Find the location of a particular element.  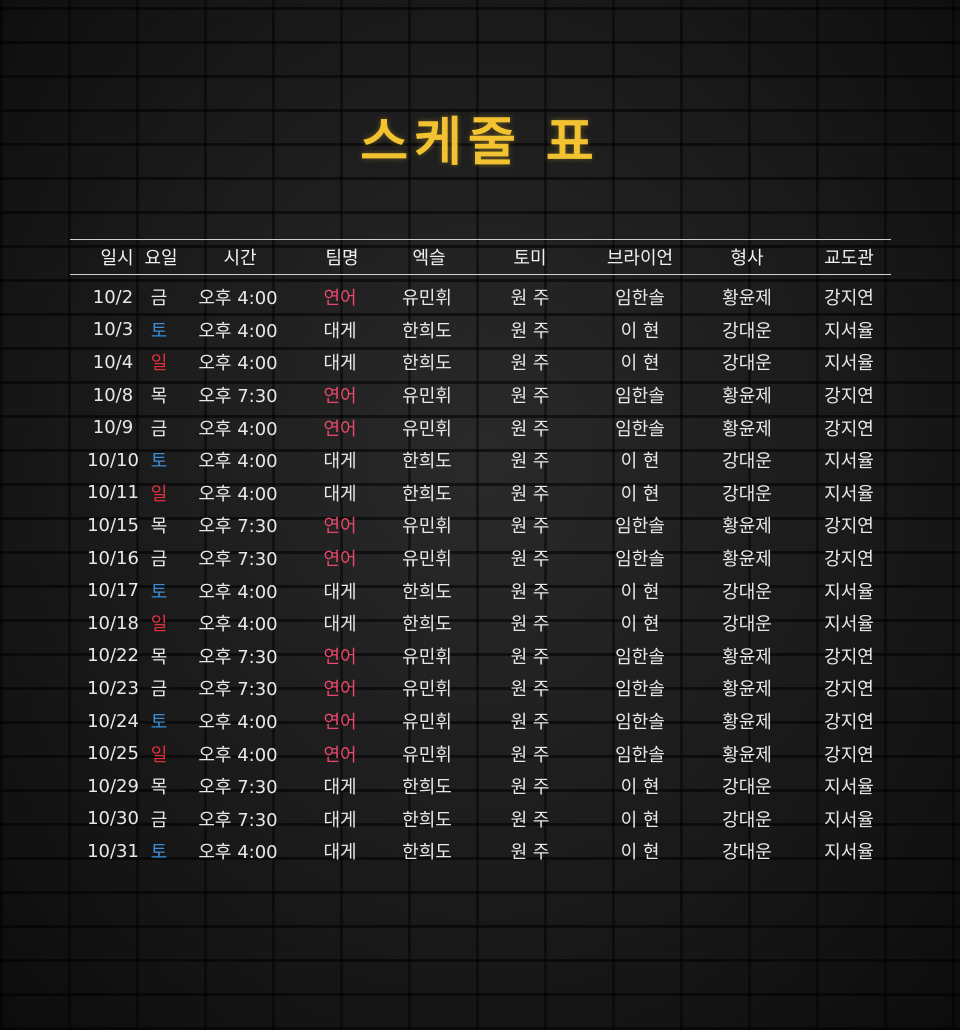

header-date: 일시 is located at coordinates (117, 258).